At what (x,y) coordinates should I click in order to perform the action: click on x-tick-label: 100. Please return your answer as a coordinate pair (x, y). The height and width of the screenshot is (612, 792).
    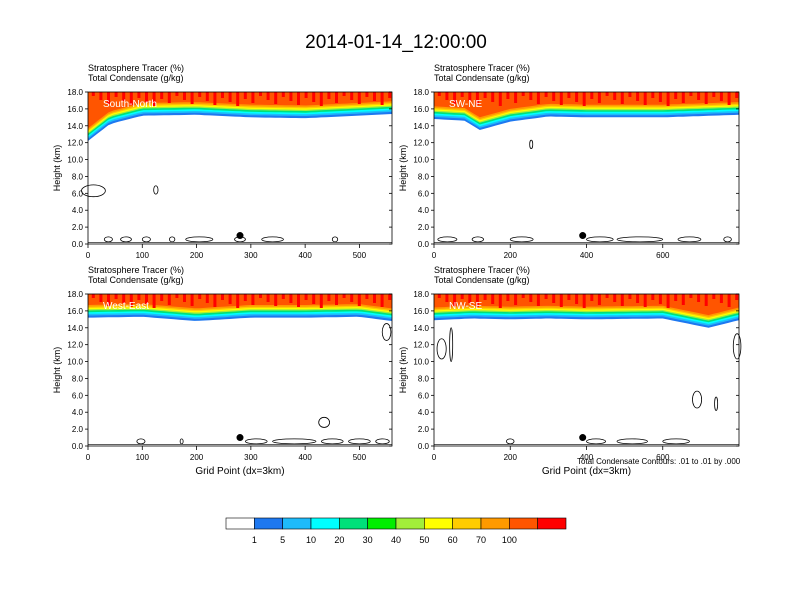
    Looking at the image, I should click on (143, 255).